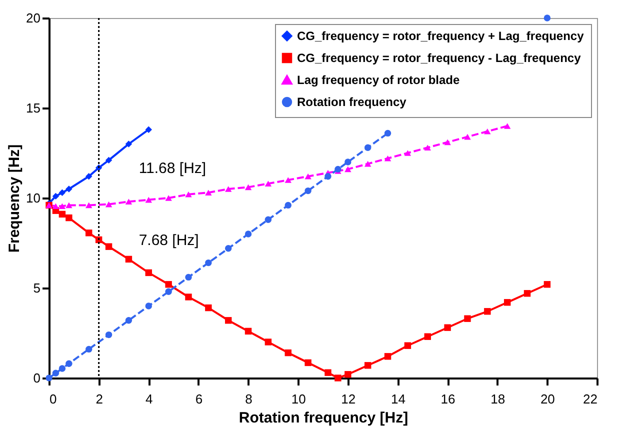  I want to click on x-tick-label: 8, so click(248, 399).